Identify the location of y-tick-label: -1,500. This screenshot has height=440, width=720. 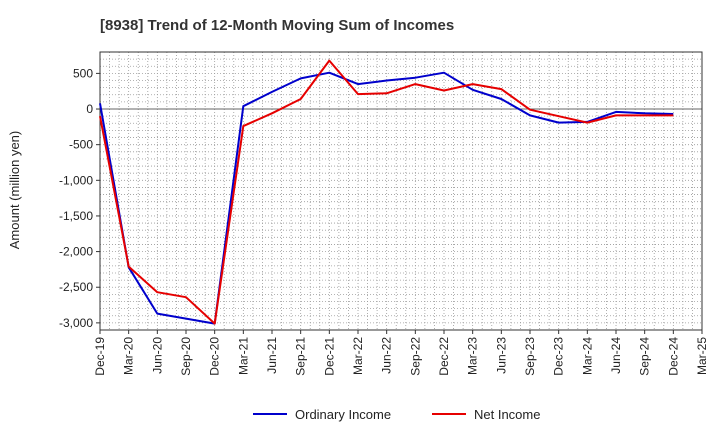
(76, 216).